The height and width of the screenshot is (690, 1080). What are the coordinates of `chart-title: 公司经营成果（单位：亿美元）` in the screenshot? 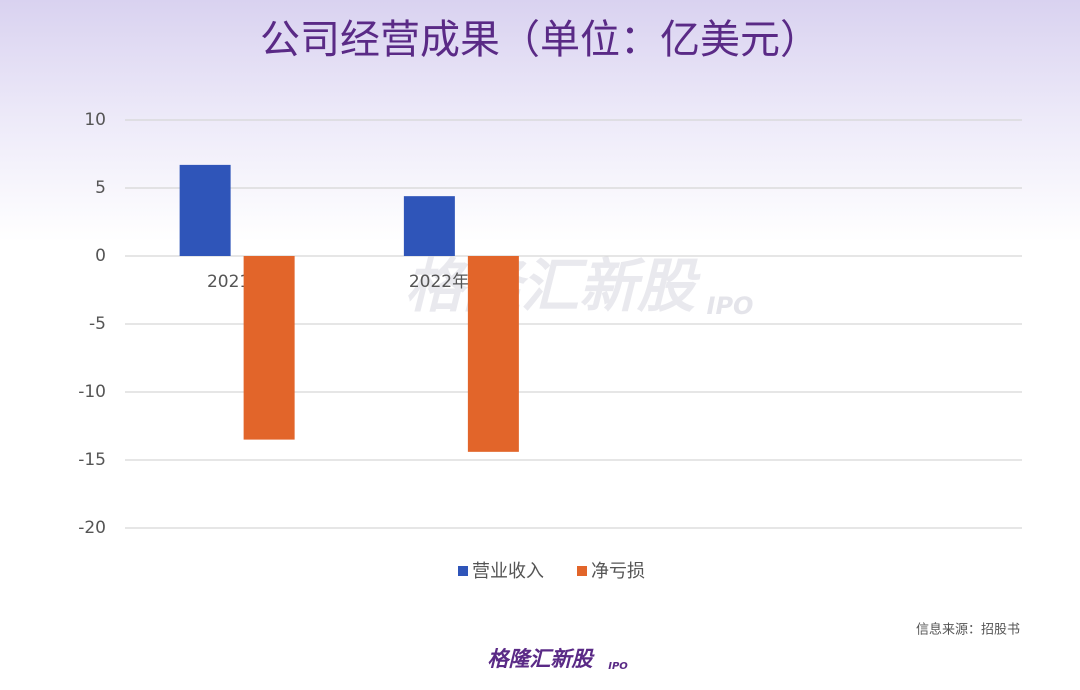 It's located at (540, 40).